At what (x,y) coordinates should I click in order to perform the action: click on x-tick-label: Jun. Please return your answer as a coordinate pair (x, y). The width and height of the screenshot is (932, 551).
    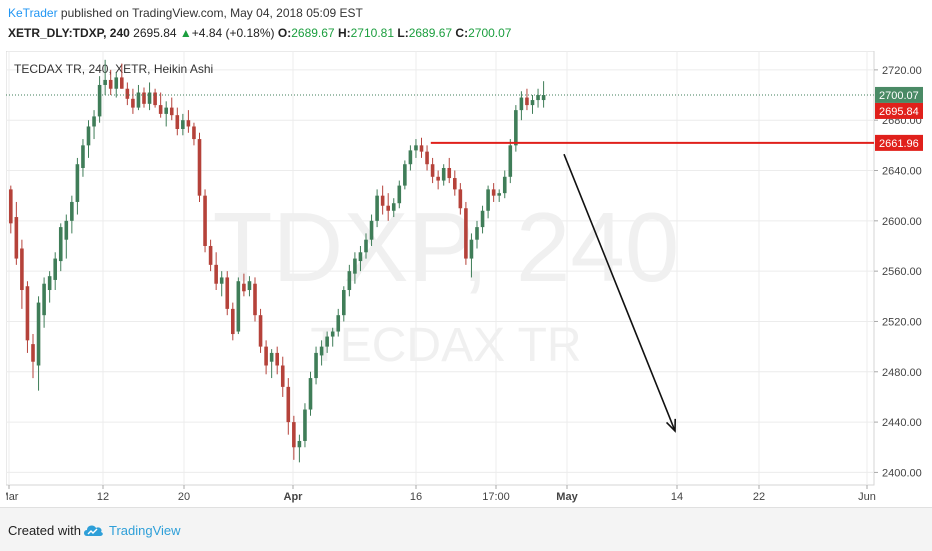
    Looking at the image, I should click on (867, 497).